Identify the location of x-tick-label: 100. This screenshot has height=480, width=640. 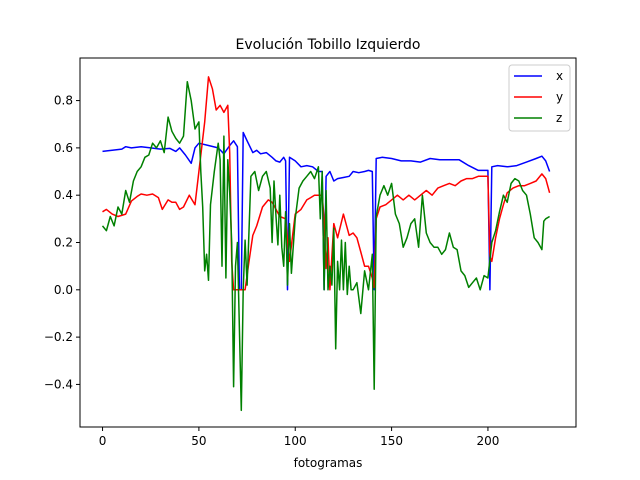
(295, 441).